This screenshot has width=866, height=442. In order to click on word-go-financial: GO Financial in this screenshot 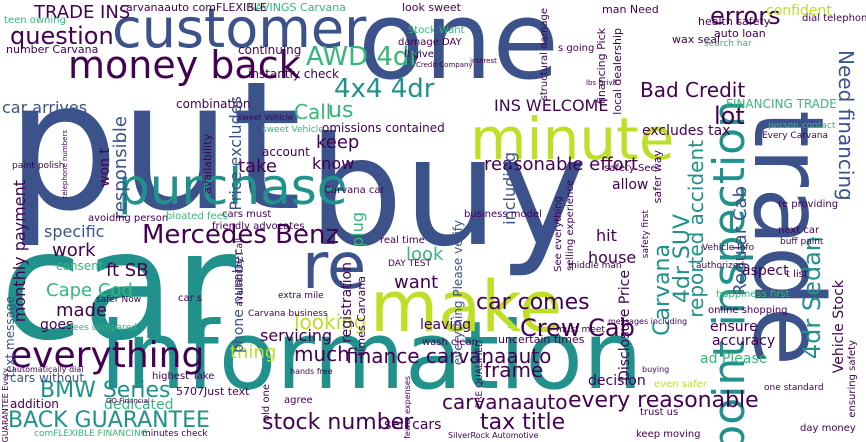, I will do `click(128, 401)`.